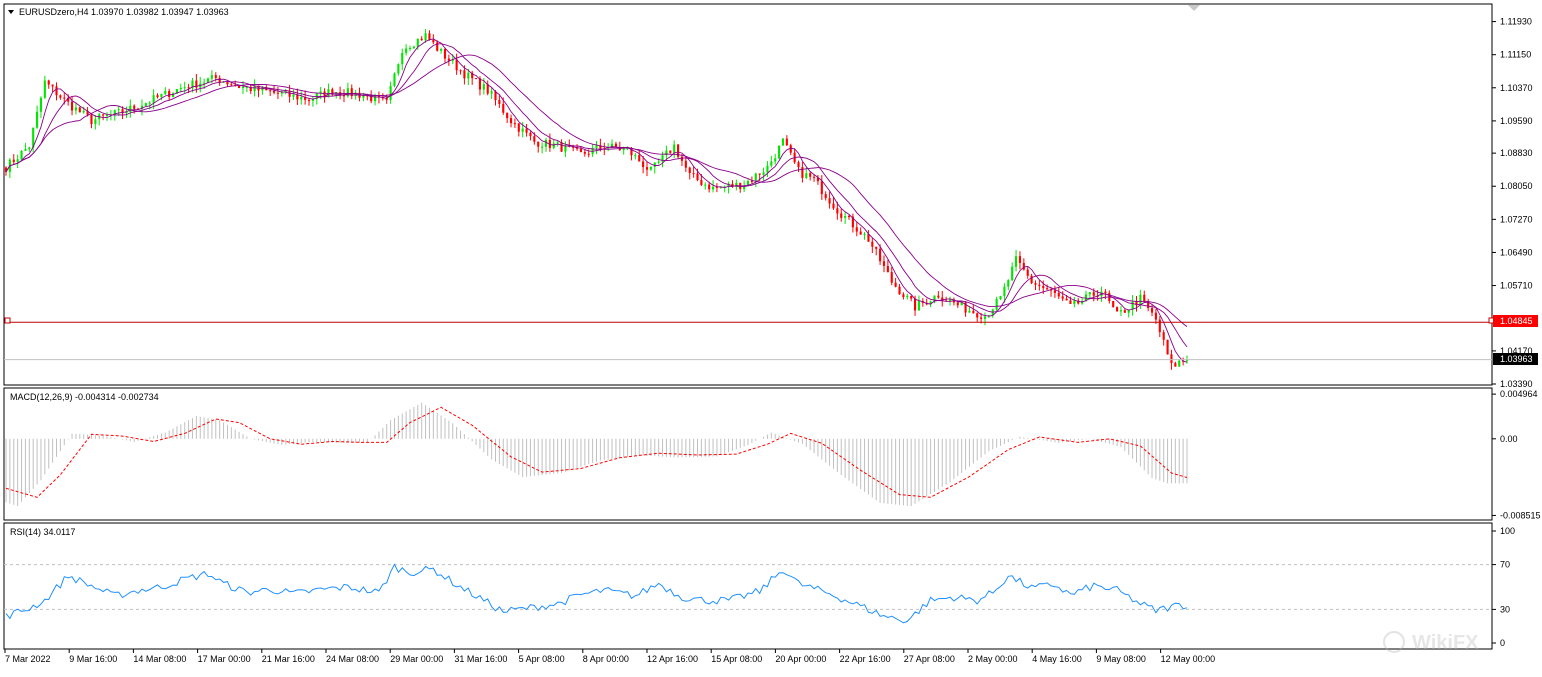 The width and height of the screenshot is (1542, 677). I want to click on rsi-layer, so click(748, 593).